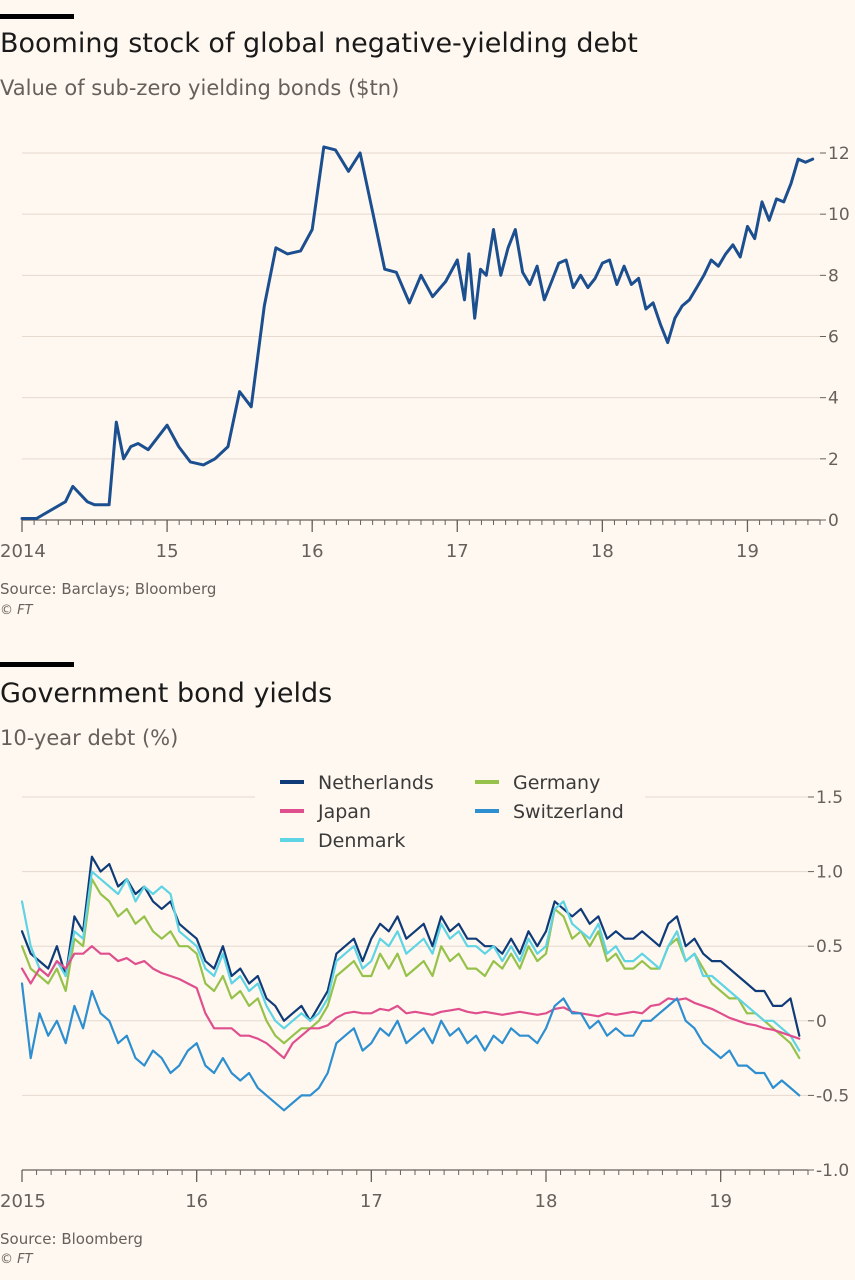  What do you see at coordinates (89, 738) in the screenshot?
I see `chart-subtitle: 10-year debt (%)` at bounding box center [89, 738].